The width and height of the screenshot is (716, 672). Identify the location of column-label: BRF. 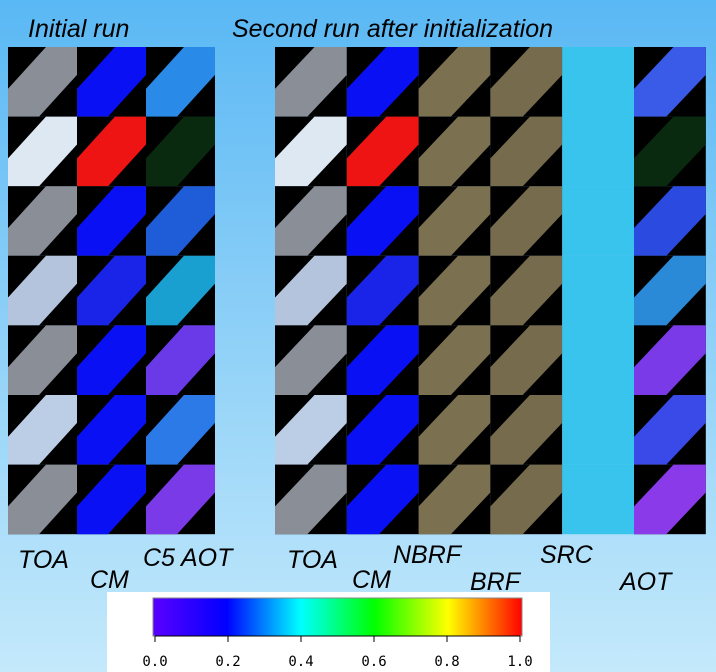
(496, 582).